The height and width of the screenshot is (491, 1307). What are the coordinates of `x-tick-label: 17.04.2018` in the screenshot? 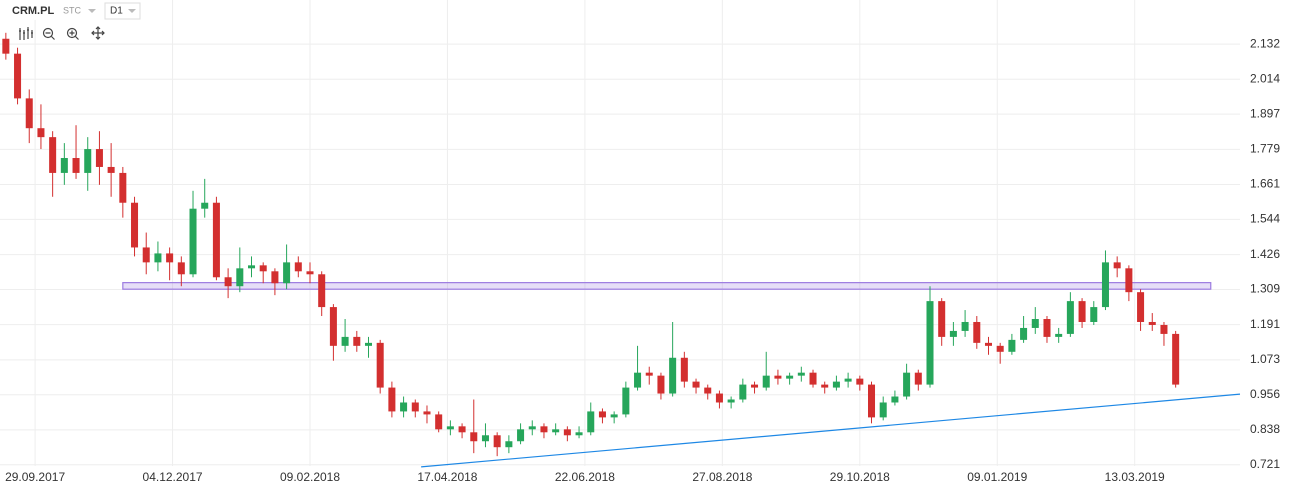 It's located at (447, 477).